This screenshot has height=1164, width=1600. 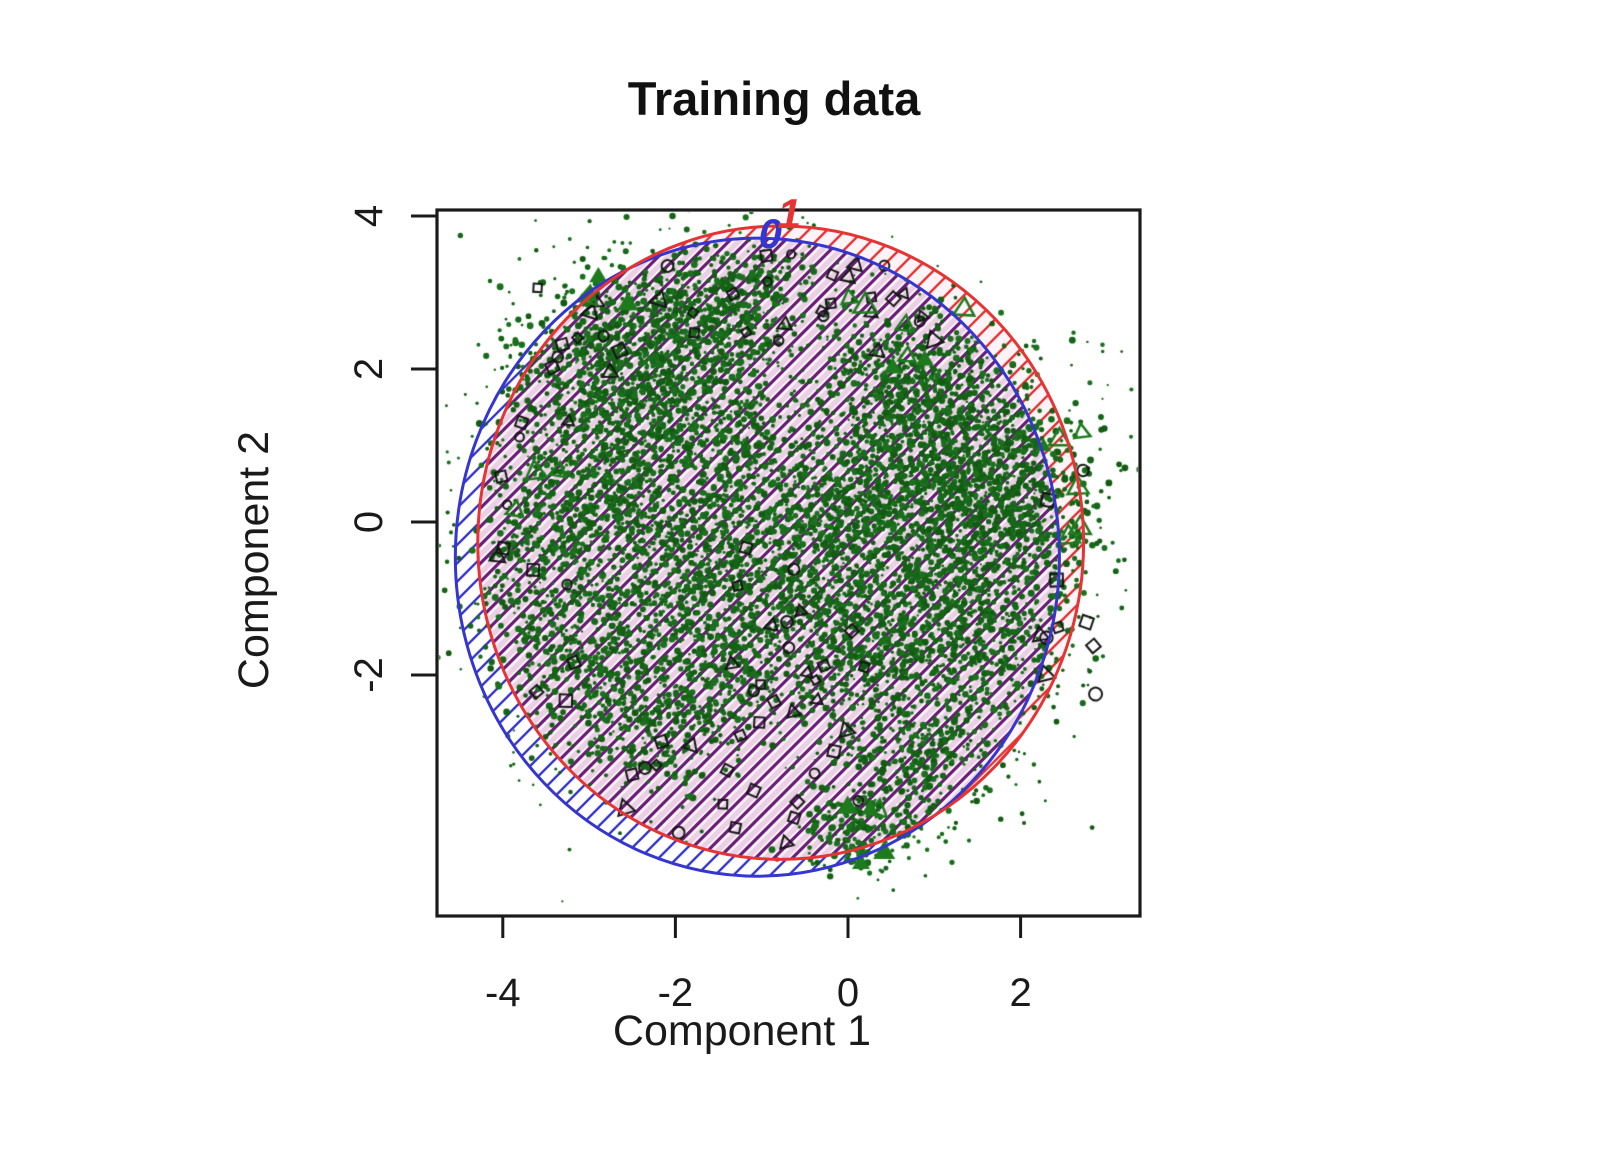 What do you see at coordinates (789, 213) in the screenshot?
I see `class1-label: 1` at bounding box center [789, 213].